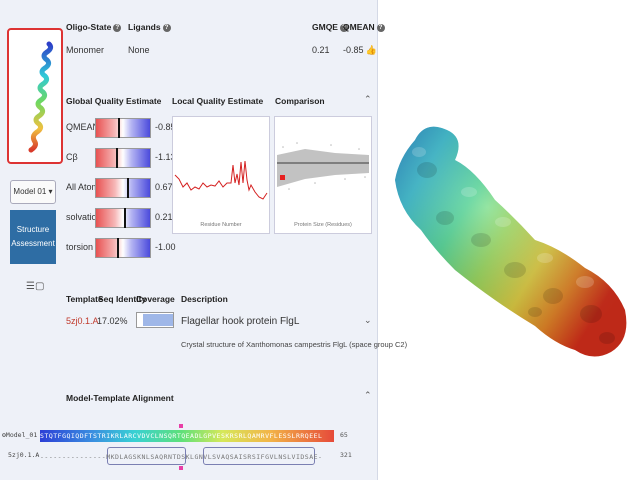 This screenshot has height=480, width=640. I want to click on local-x-caption: Residue Number, so click(221, 225).